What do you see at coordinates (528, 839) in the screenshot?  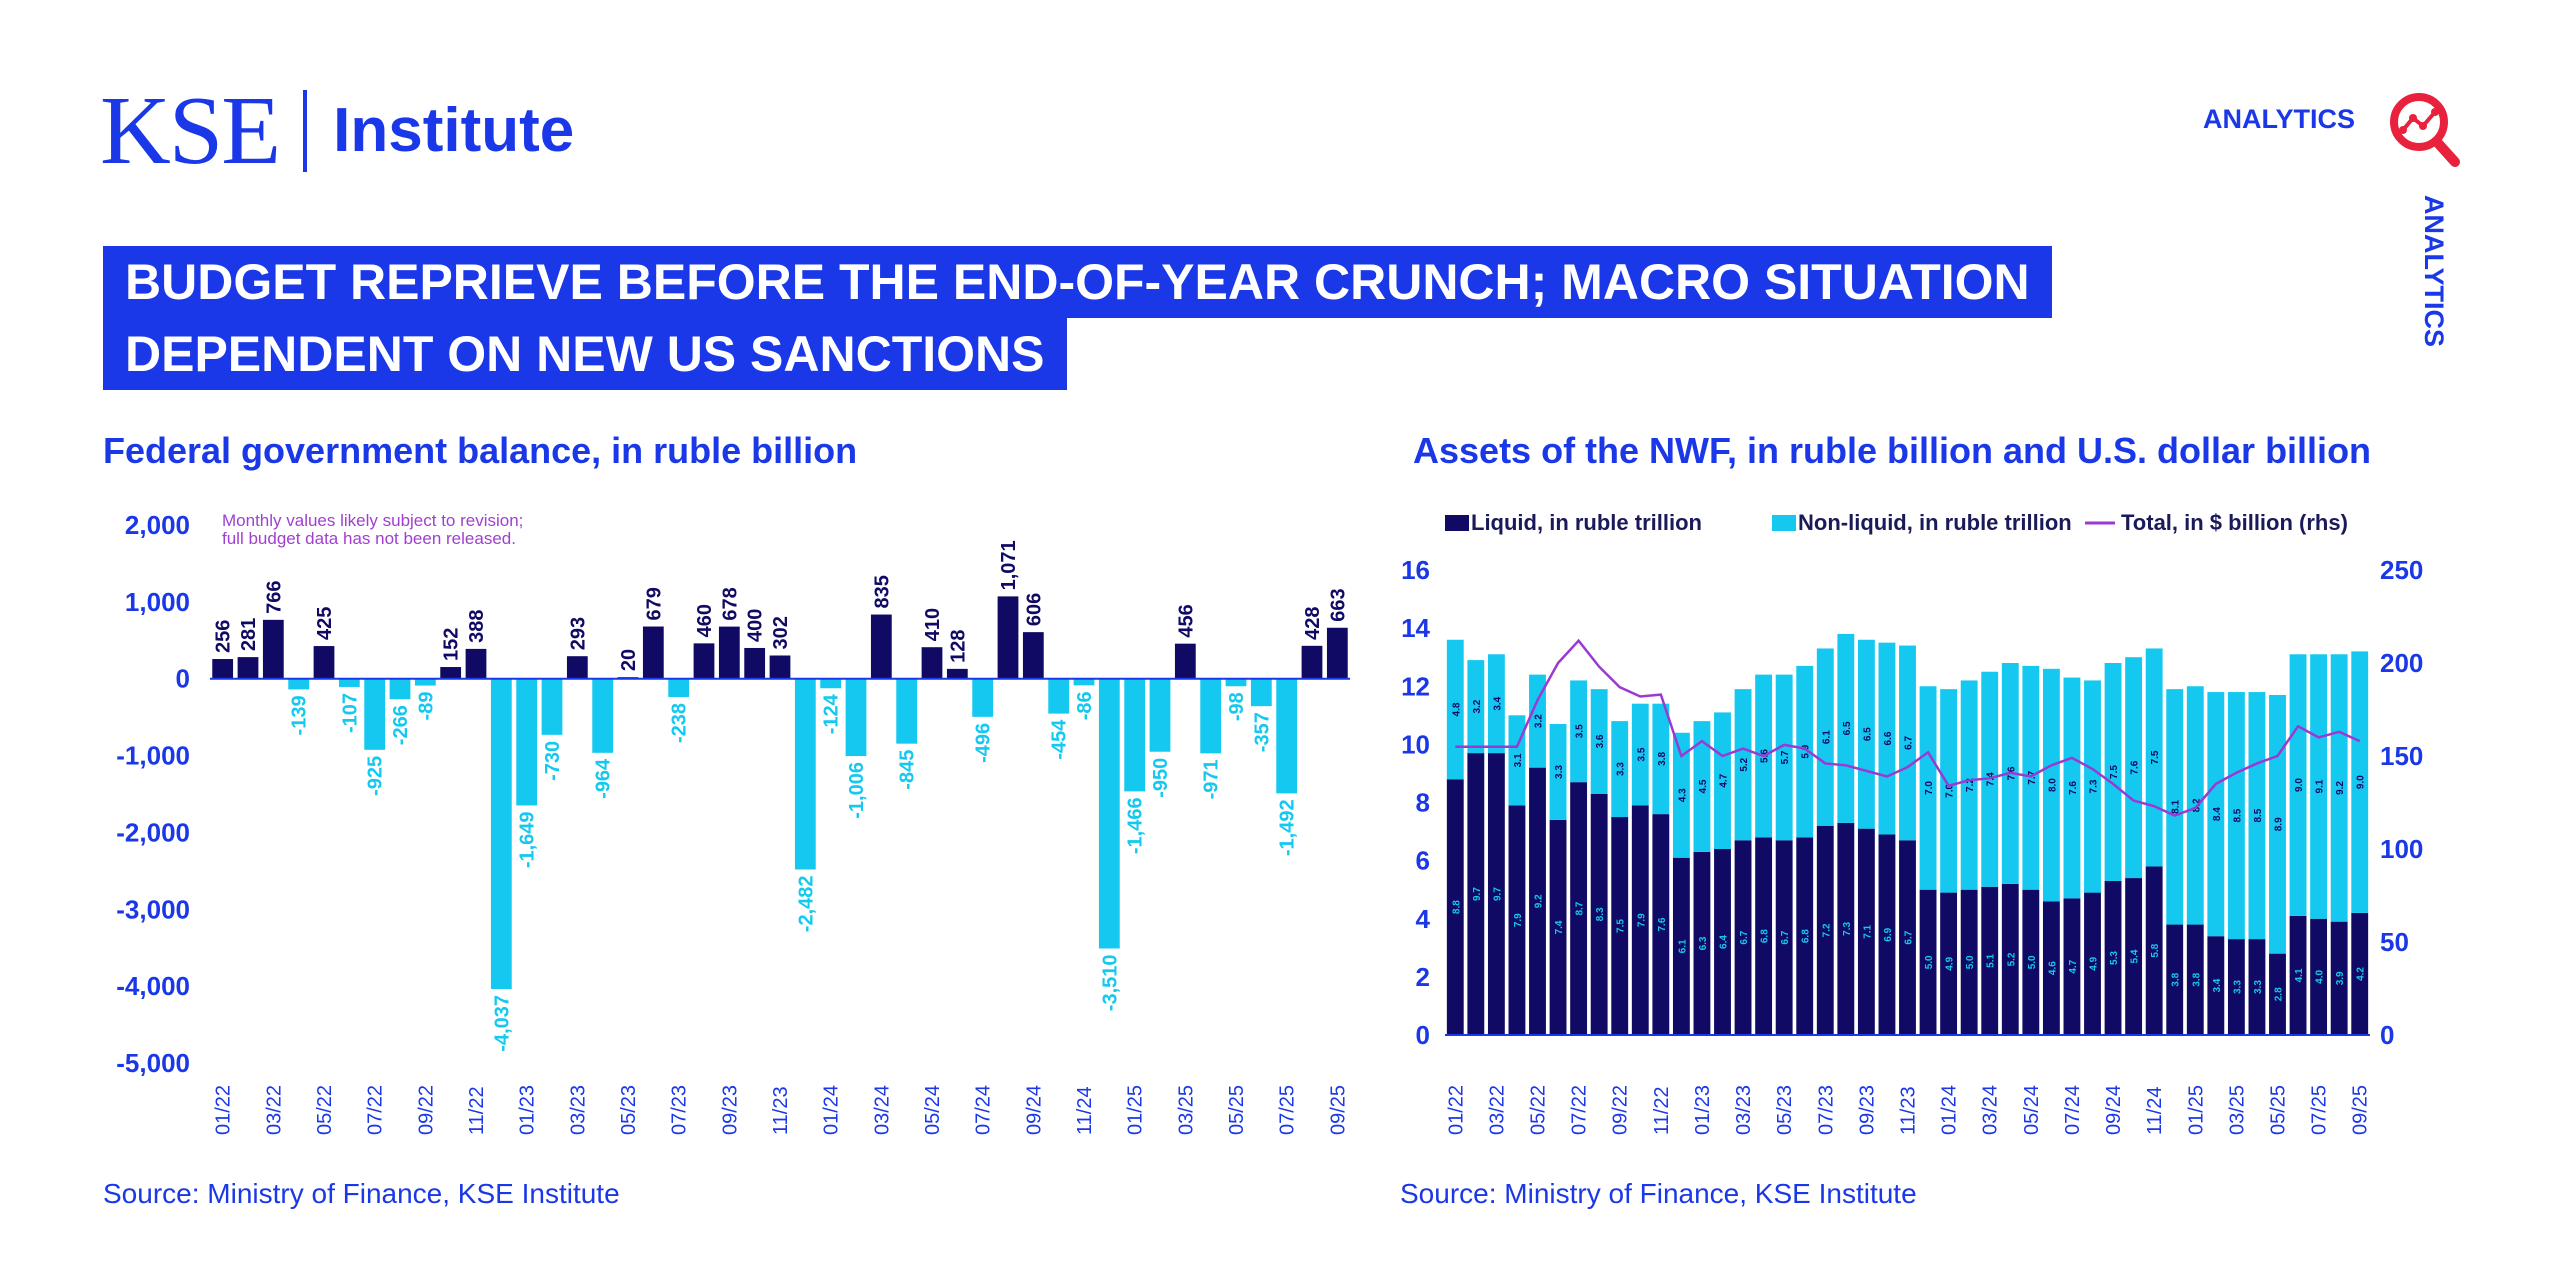 I see `data-label: -1,649` at bounding box center [528, 839].